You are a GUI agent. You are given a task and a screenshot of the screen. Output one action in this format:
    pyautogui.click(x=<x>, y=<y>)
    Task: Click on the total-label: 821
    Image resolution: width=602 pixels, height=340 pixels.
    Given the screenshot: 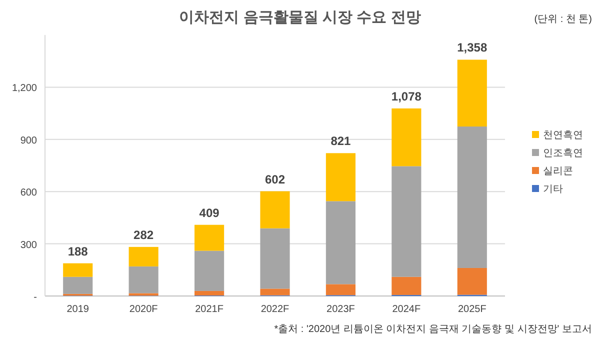 What is the action you would take?
    pyautogui.click(x=341, y=141)
    